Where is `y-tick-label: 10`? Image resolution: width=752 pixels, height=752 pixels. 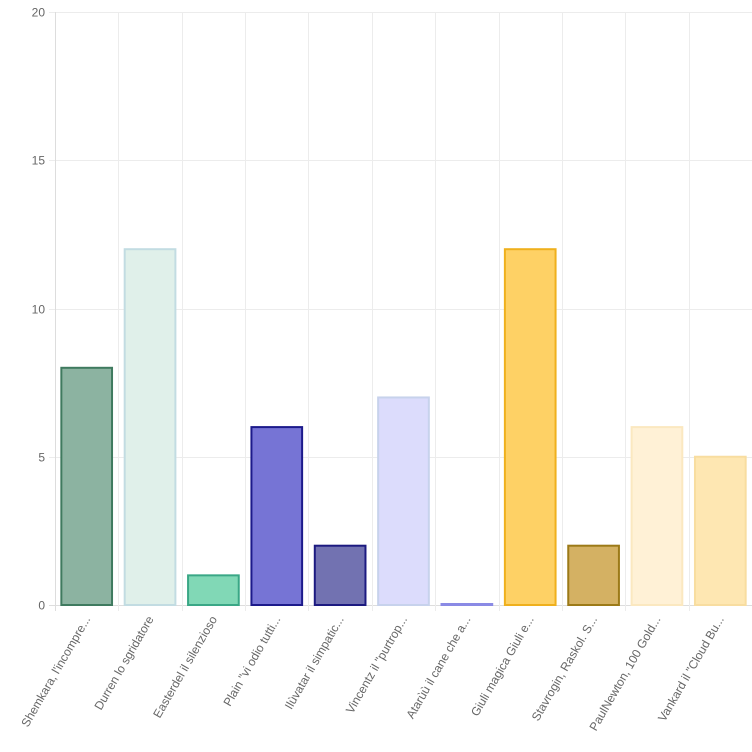 y-tick-label: 10 is located at coordinates (39, 310).